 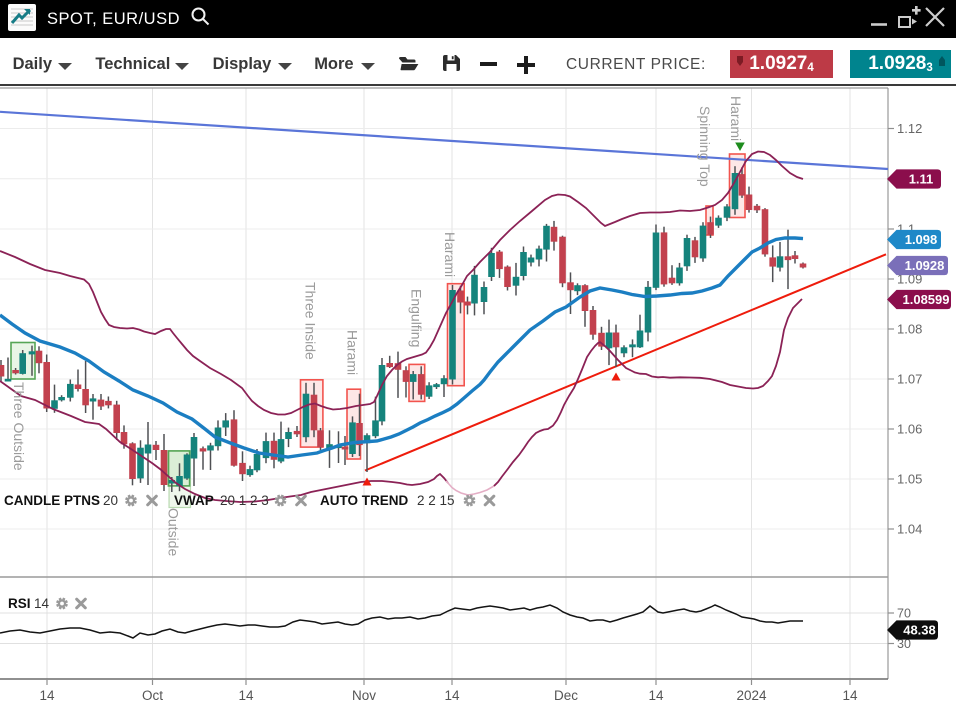 What do you see at coordinates (909, 429) in the screenshot?
I see `svg-text: 1.06` at bounding box center [909, 429].